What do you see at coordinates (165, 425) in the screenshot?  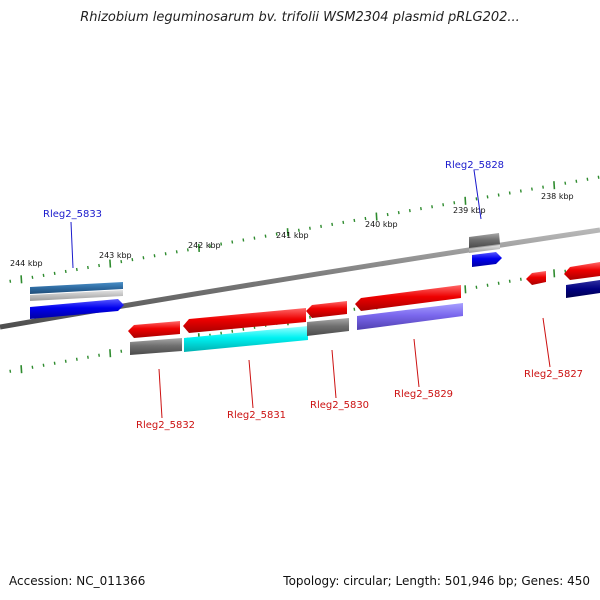 I see `gene-label-Rleg2_5832: Rleg2_5832` at bounding box center [165, 425].